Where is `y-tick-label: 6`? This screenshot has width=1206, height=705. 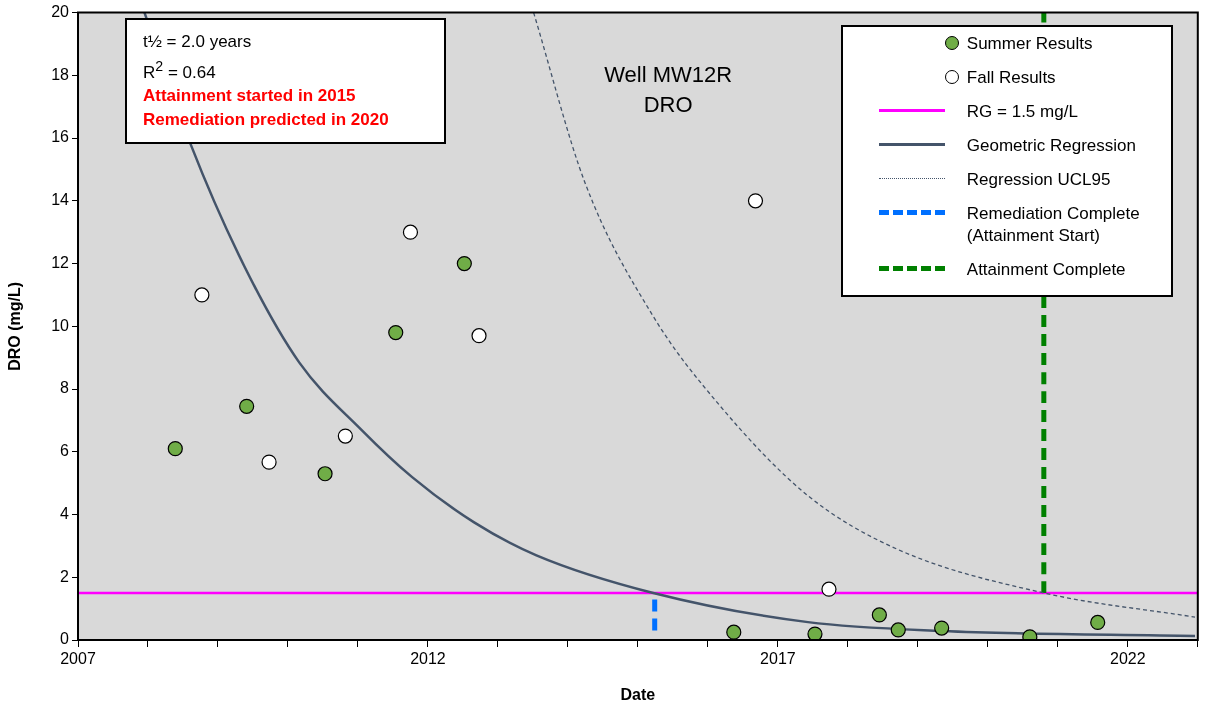 y-tick-label: 6 is located at coordinates (65, 451).